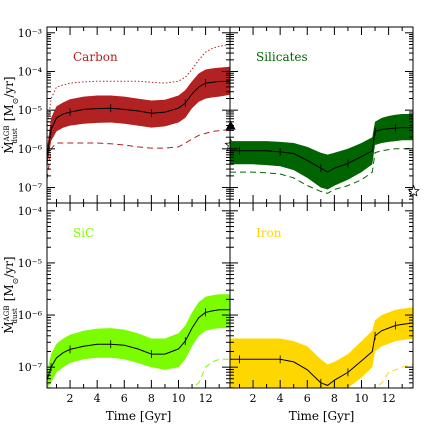  I want to click on panel-title: SiC, so click(83, 233).